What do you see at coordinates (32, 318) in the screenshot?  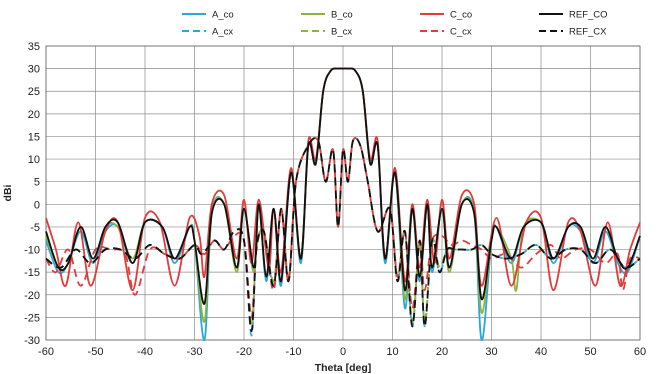 I see `y-tick-label: -25` at bounding box center [32, 318].